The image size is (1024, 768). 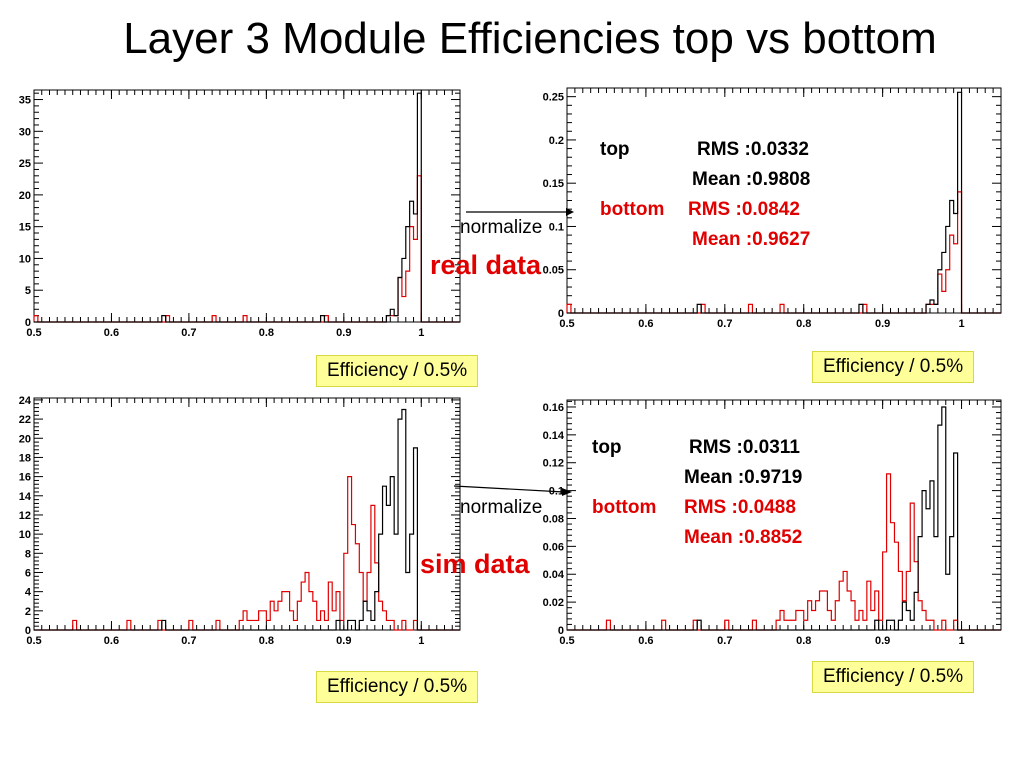 I want to click on y-tick-label: 0.1, so click(x=556, y=227).